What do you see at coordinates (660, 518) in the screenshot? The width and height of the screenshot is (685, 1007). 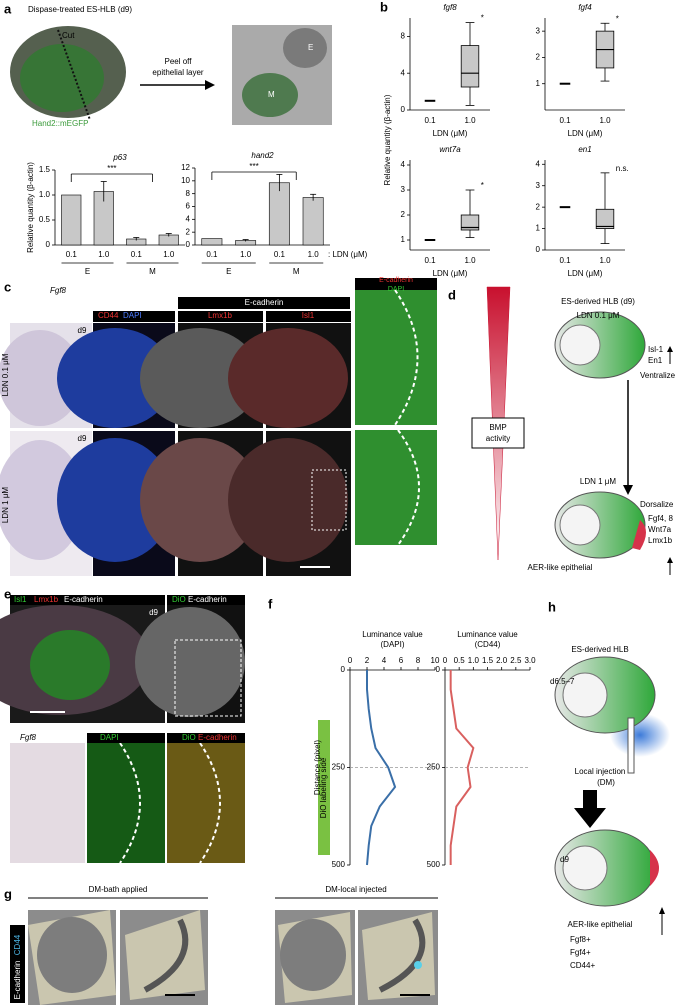 I see `label: Fgf4, 8` at bounding box center [660, 518].